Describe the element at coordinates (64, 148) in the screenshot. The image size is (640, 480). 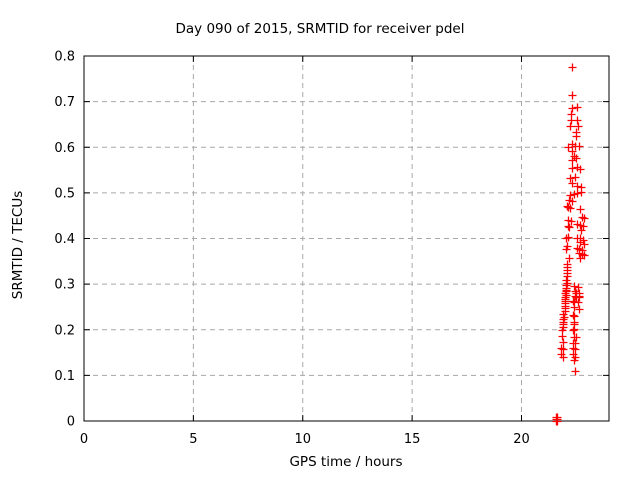
I see `y-tick-label: 0.6` at that location.